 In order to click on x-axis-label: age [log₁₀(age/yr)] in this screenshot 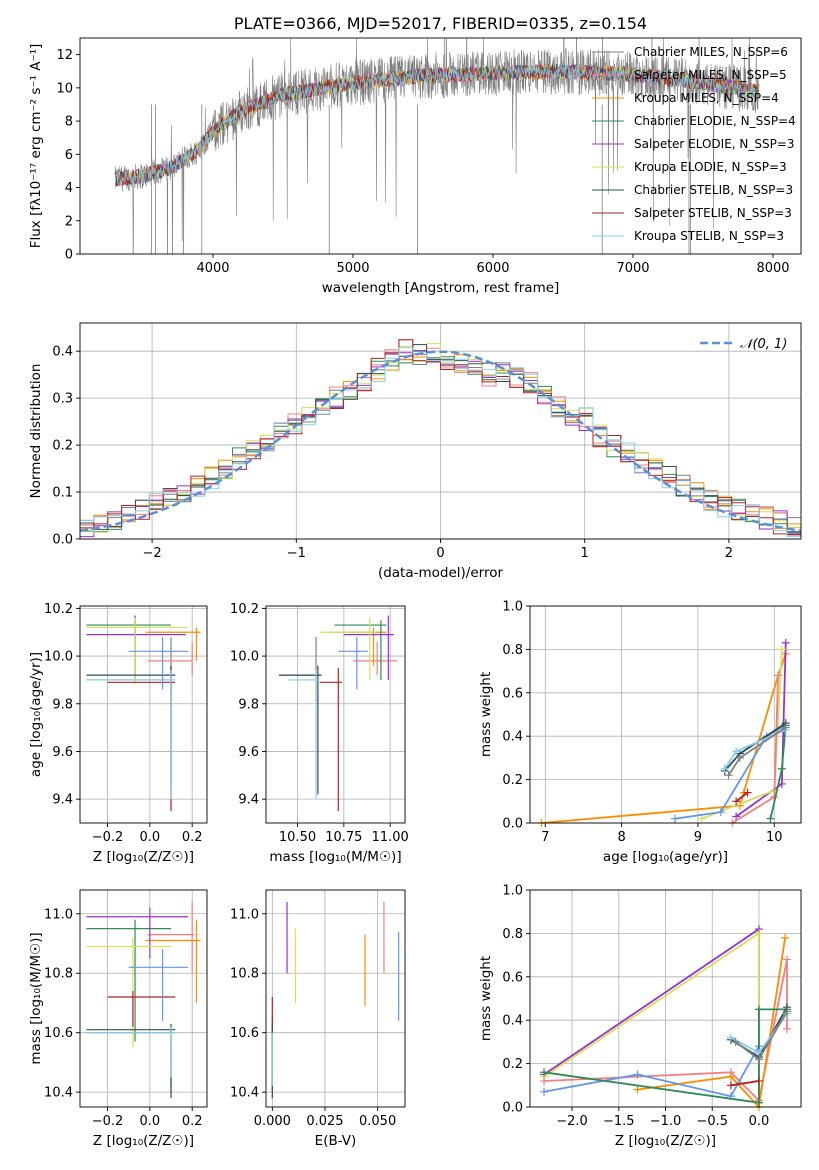, I will do `click(665, 857)`.